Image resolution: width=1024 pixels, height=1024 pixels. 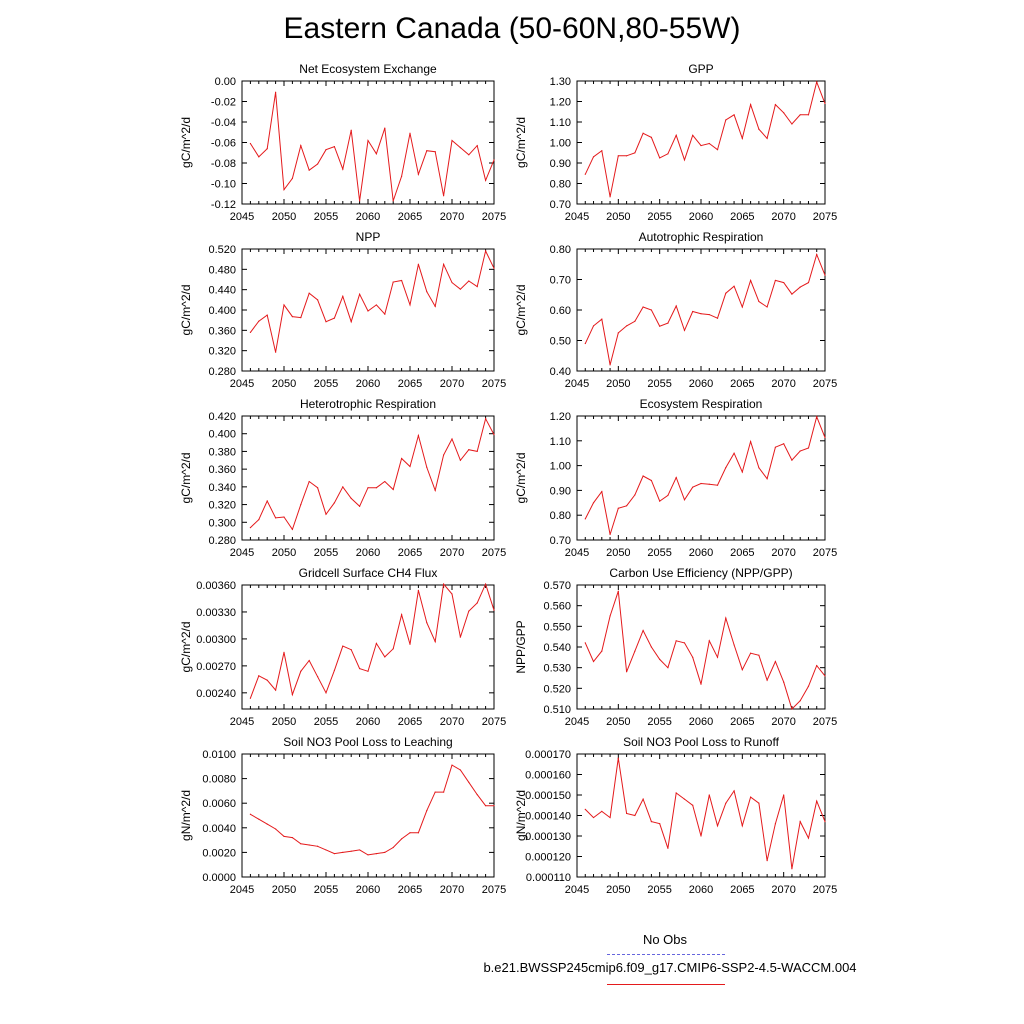 I want to click on plot-frame, so click(x=701, y=815).